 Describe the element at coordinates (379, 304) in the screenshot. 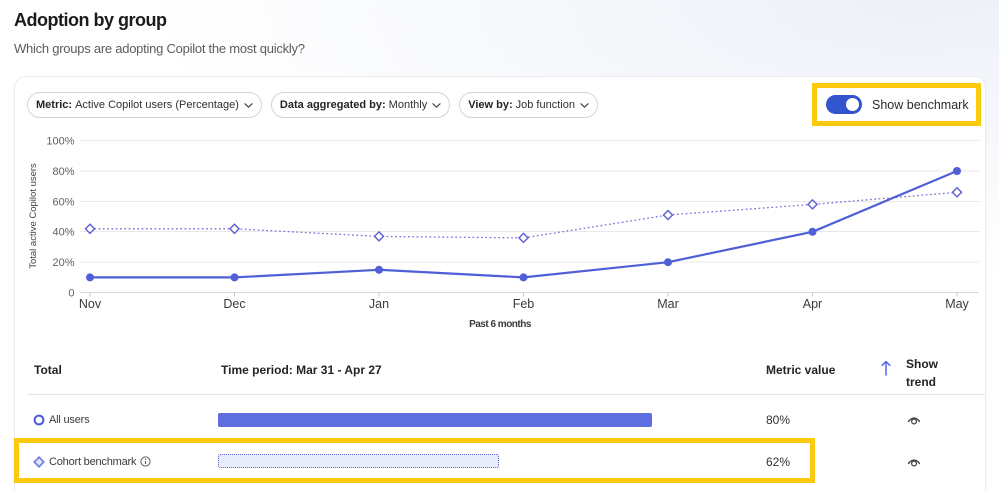

I see `svg-text: Jan` at that location.